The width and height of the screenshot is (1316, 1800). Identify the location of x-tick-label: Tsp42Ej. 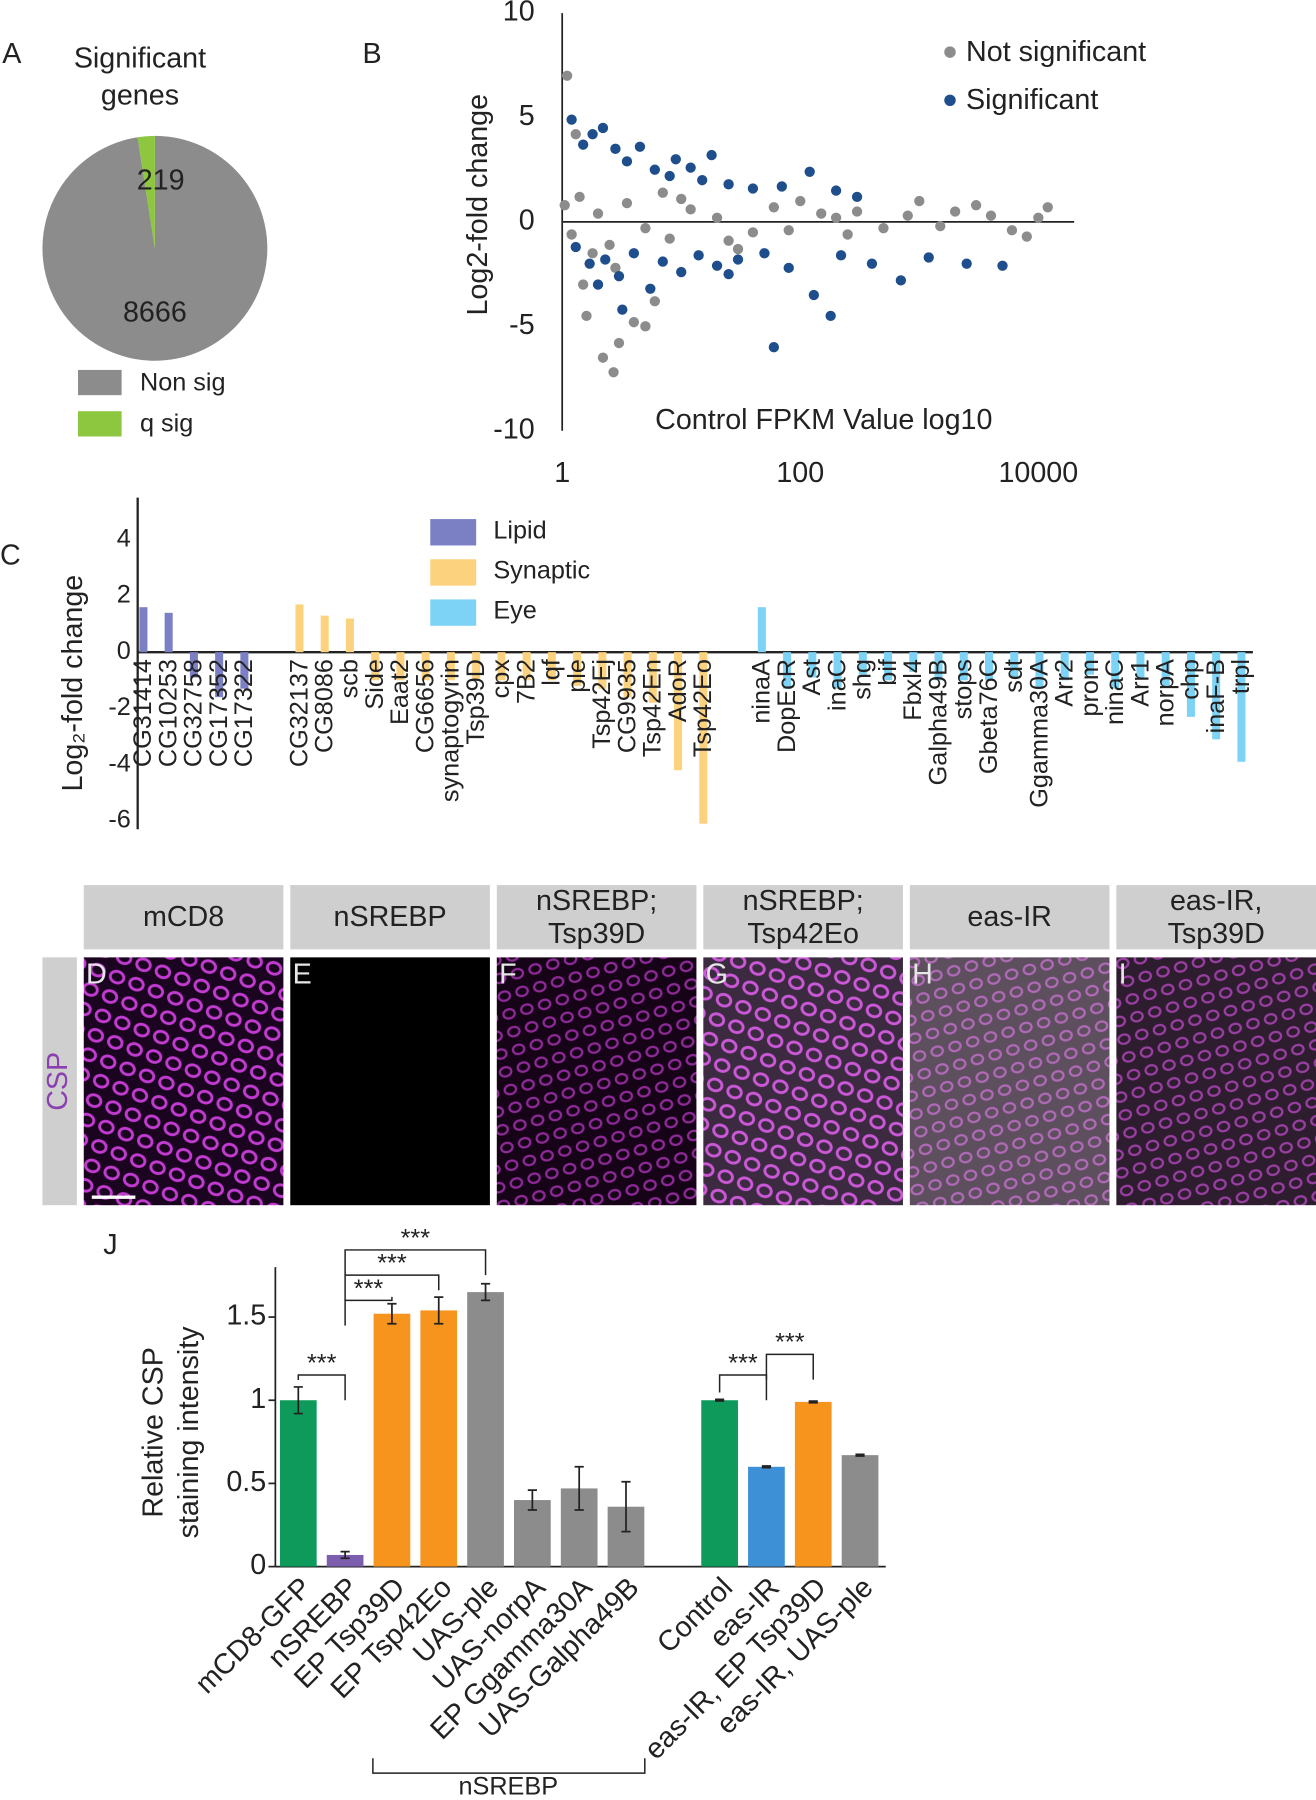
(602, 704).